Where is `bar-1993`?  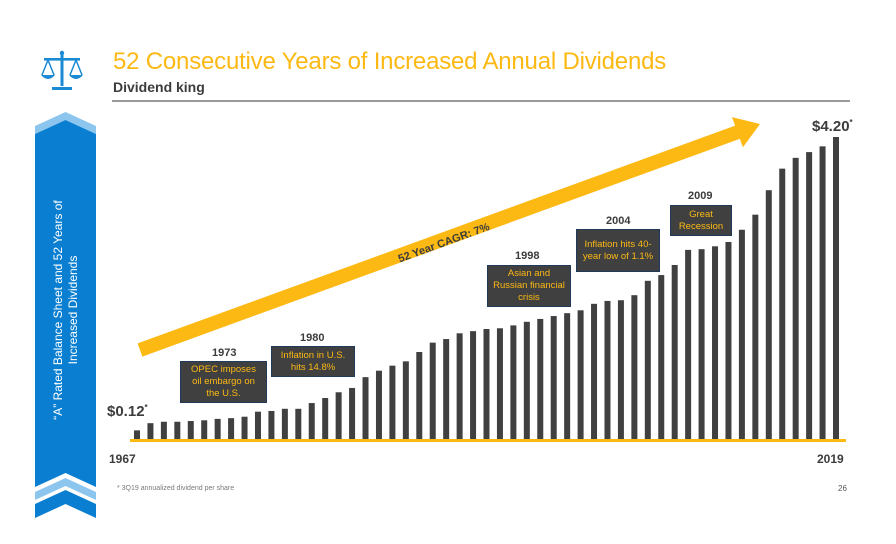 bar-1993 is located at coordinates (486, 383).